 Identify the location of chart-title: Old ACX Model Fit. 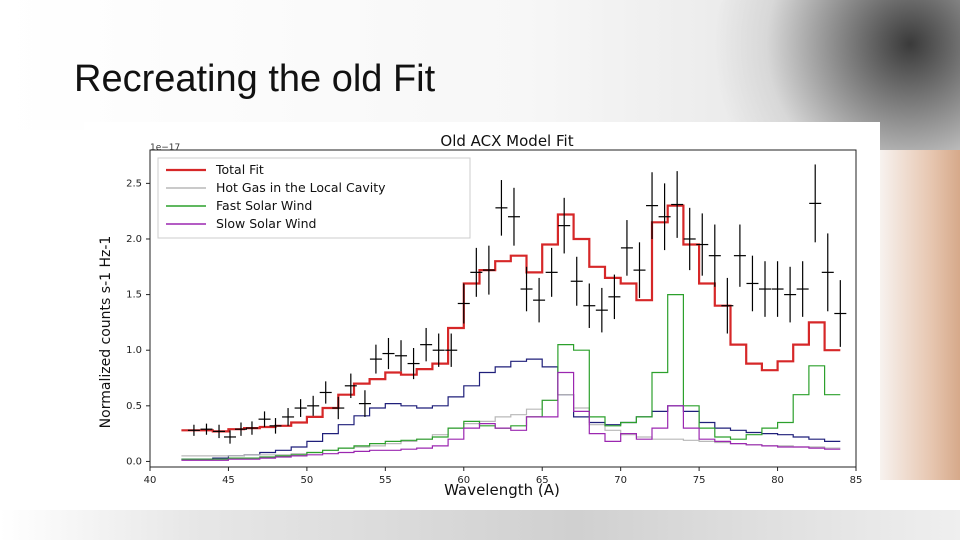
(506, 141).